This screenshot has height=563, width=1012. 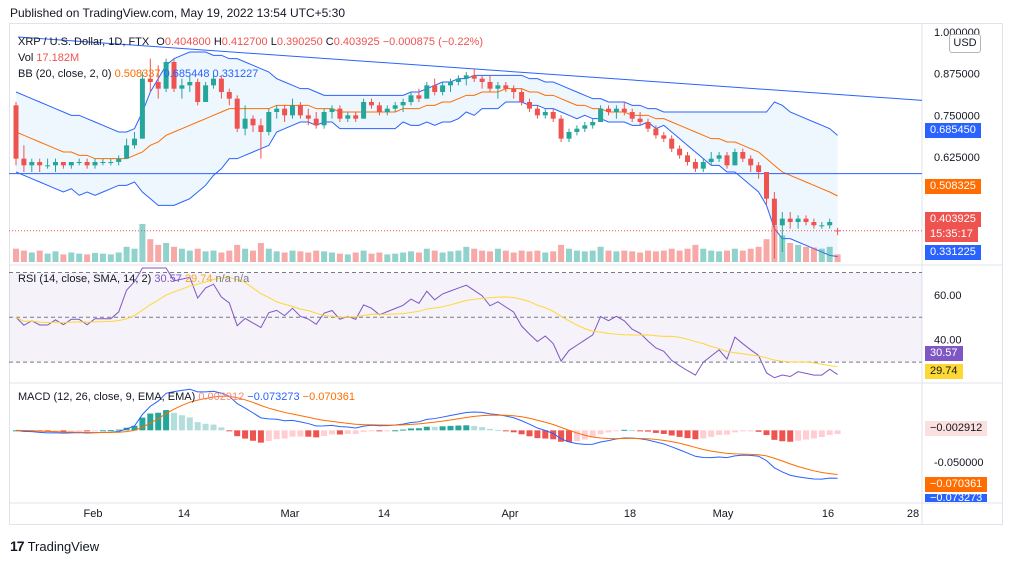 What do you see at coordinates (184, 514) in the screenshot?
I see `time-axis-tick: 14` at bounding box center [184, 514].